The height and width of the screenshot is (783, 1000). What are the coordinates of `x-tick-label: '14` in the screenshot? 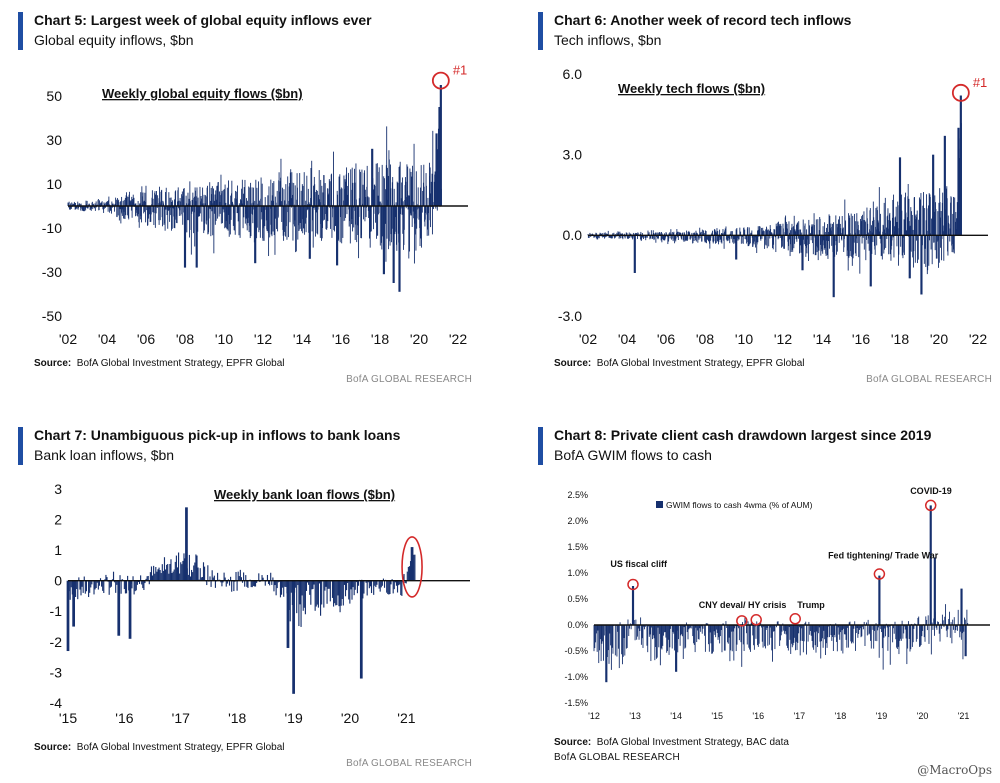 It's located at (676, 716).